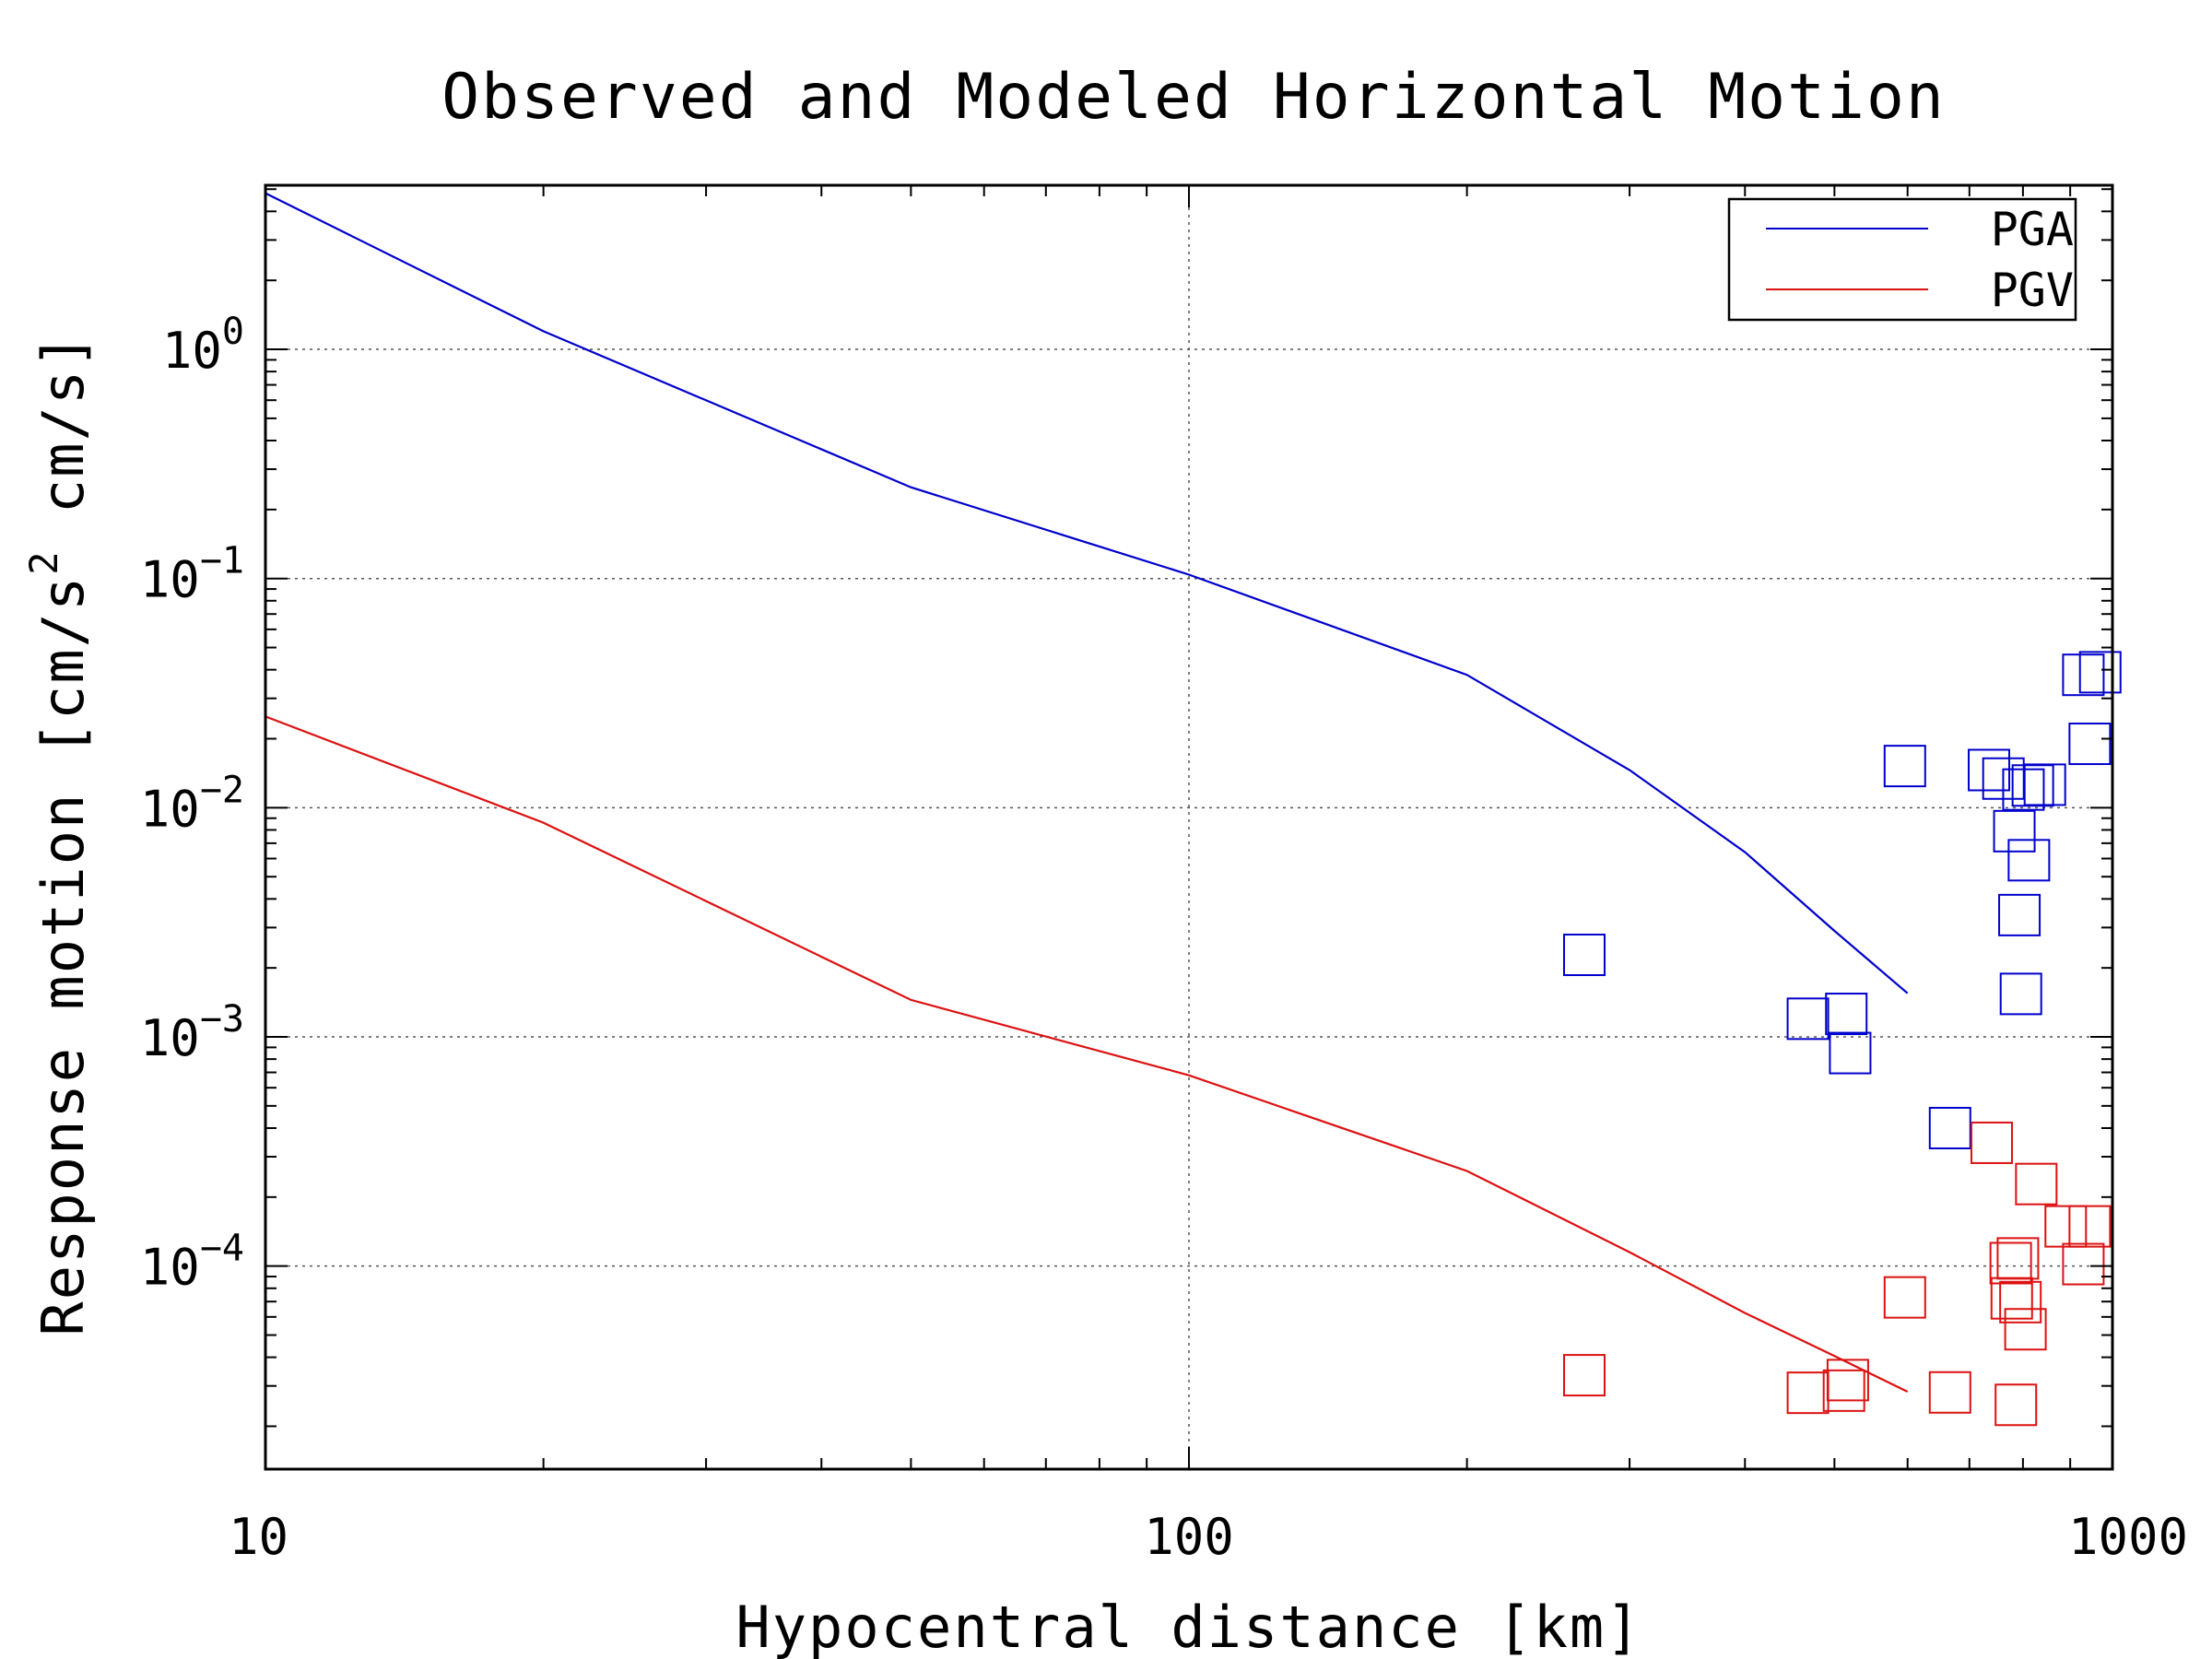  What do you see at coordinates (222, 1249) in the screenshot?
I see `y-tick-label-exponent: −4` at bounding box center [222, 1249].